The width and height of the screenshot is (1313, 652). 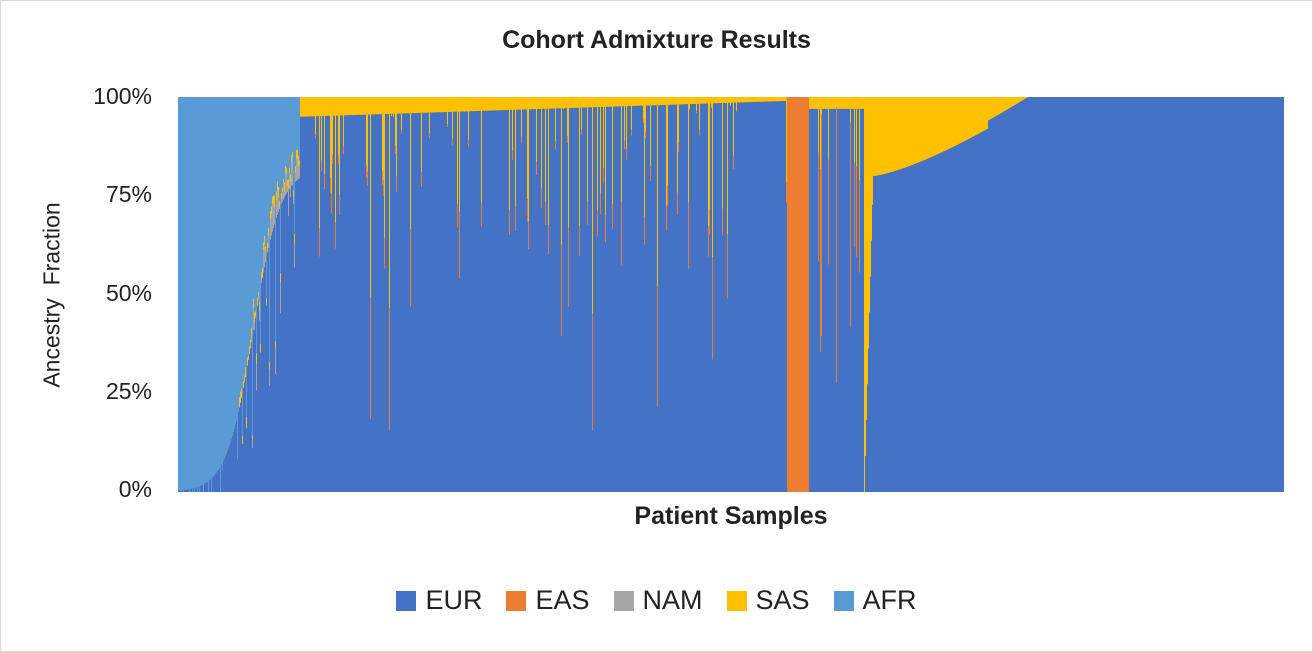 What do you see at coordinates (656, 600) in the screenshot?
I see `legend: EUR EAS NAM SAS AFR` at bounding box center [656, 600].